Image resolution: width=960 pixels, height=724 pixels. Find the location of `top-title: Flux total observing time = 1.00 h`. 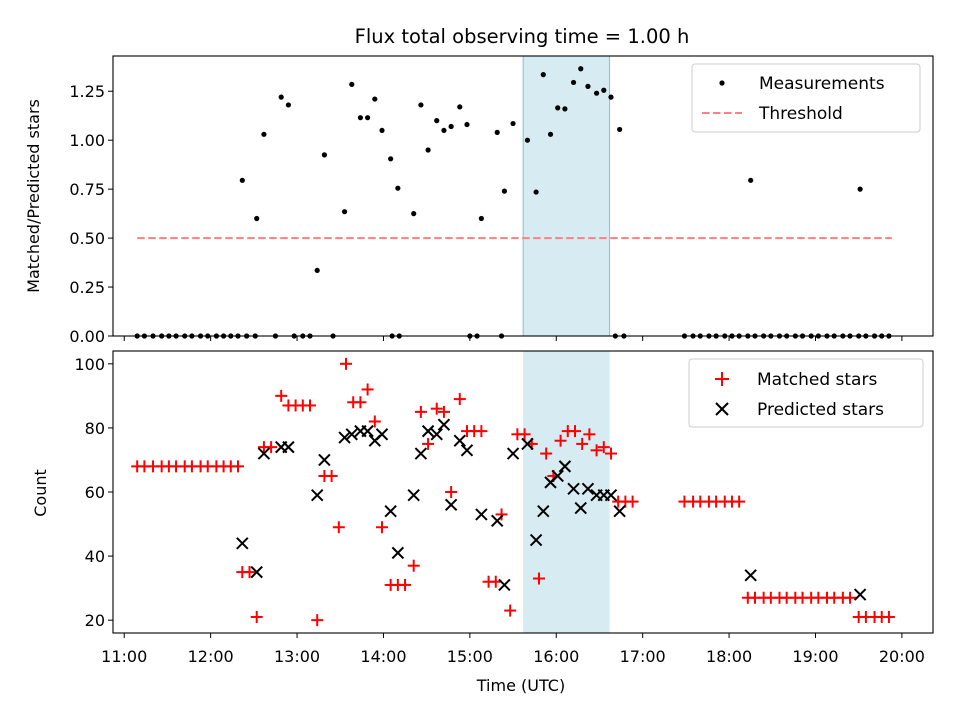

top-title: Flux total observing time = 1.00 h is located at coordinates (522, 36).